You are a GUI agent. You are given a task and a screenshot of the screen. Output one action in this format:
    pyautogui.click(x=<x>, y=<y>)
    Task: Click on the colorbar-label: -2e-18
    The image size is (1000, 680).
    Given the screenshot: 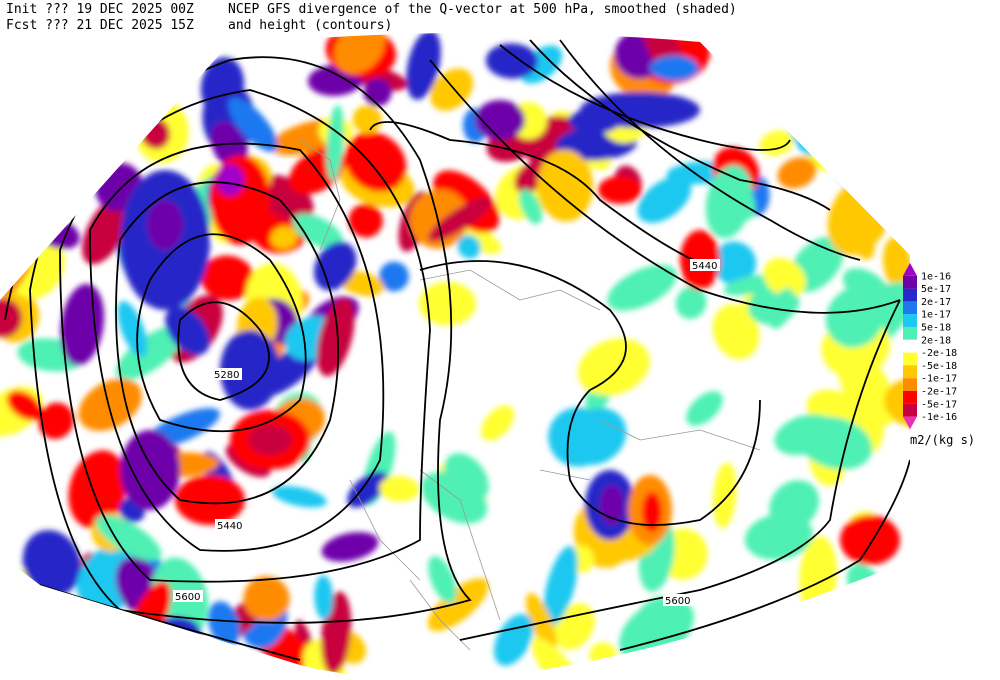 What is the action you would take?
    pyautogui.click(x=939, y=353)
    